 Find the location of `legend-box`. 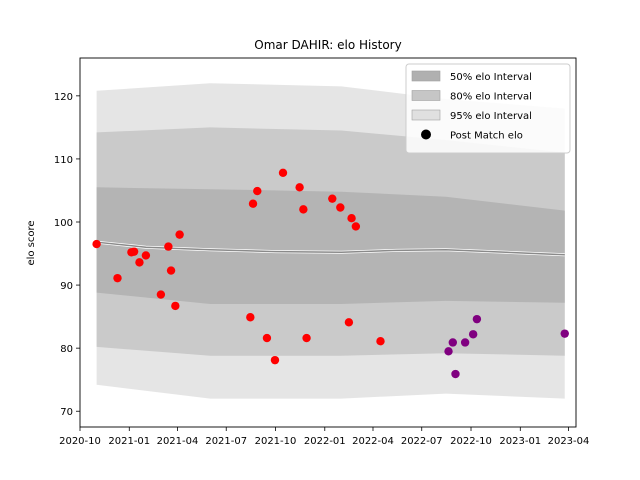

legend-box is located at coordinates (488, 108).